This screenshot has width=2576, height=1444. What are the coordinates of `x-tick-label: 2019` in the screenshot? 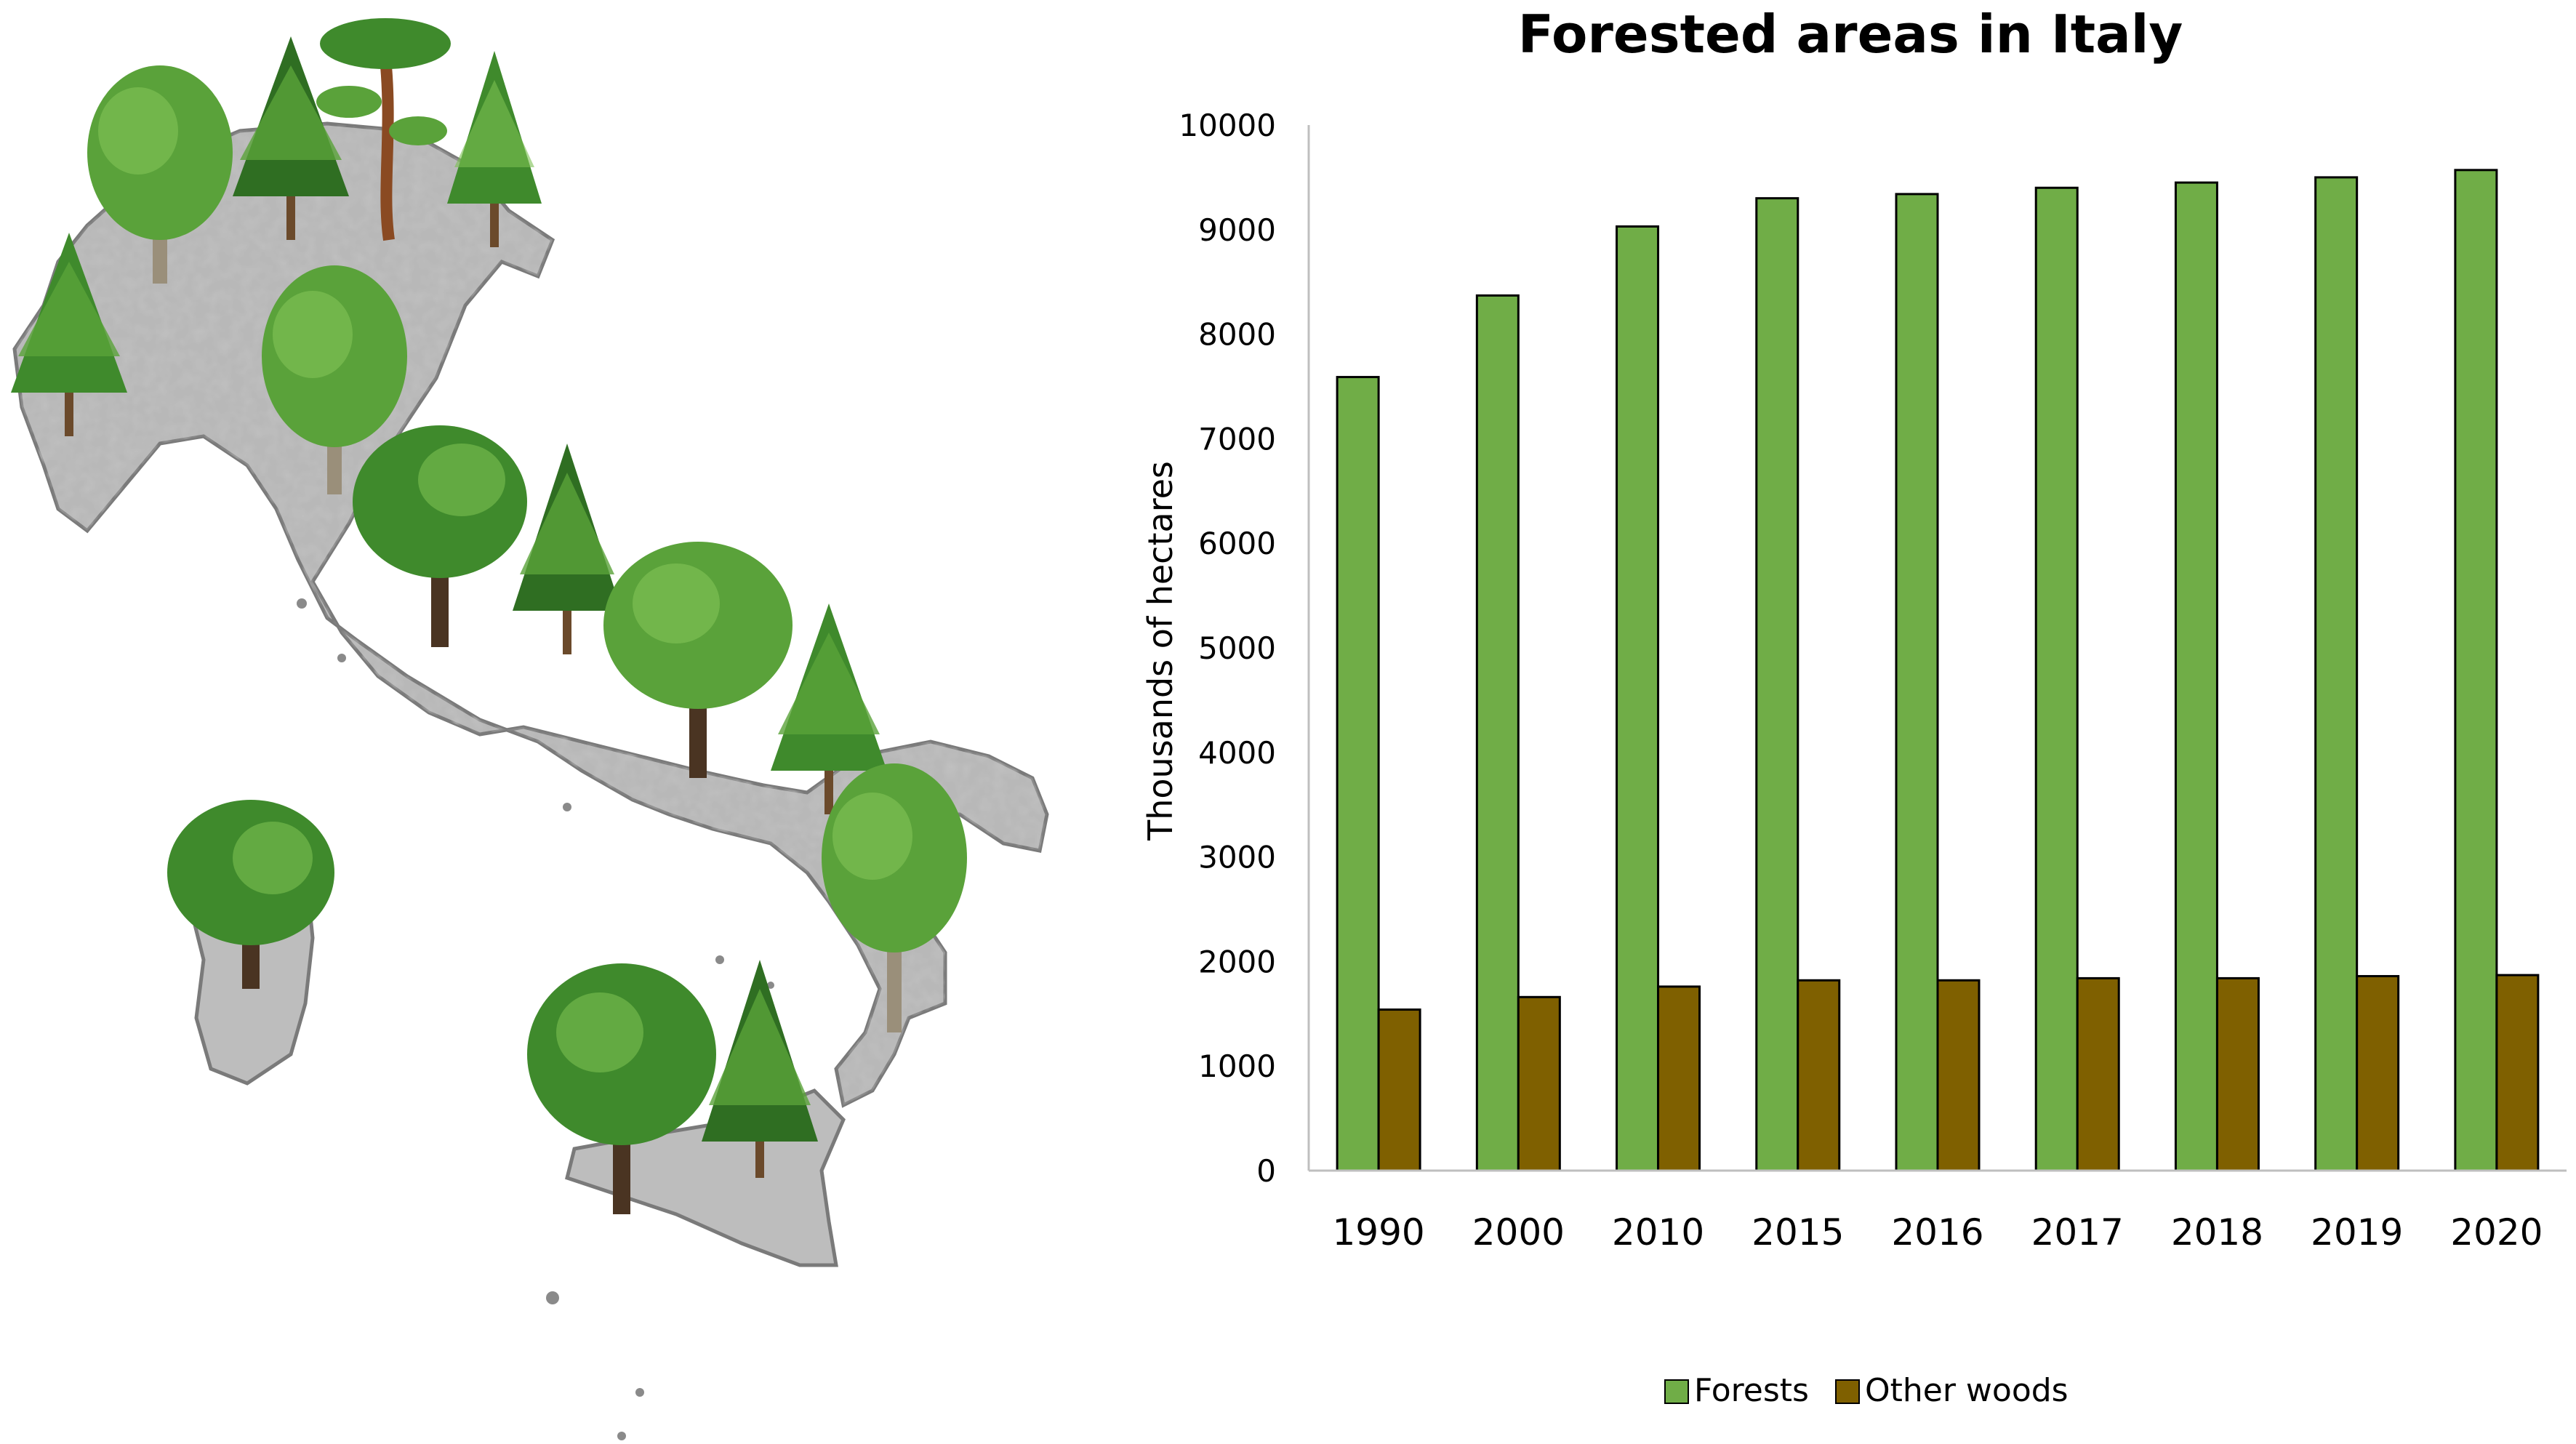 It's located at (2357, 1232).